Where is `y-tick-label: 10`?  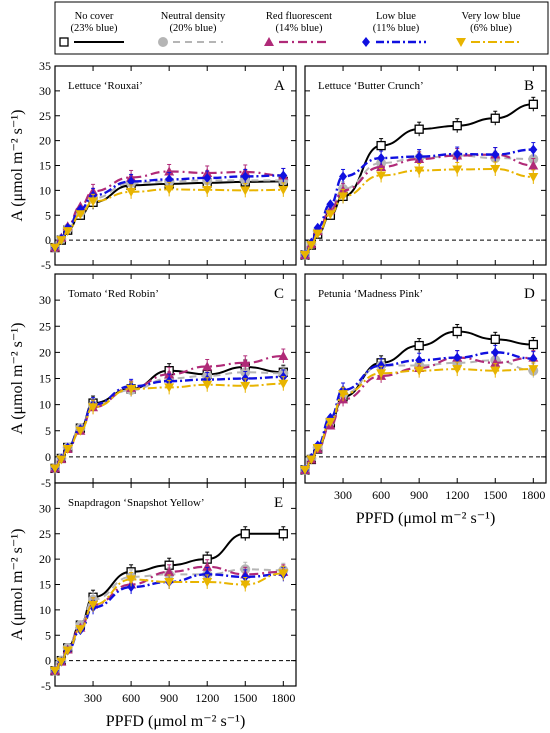
y-tick-label: 10 is located at coordinates (45, 610).